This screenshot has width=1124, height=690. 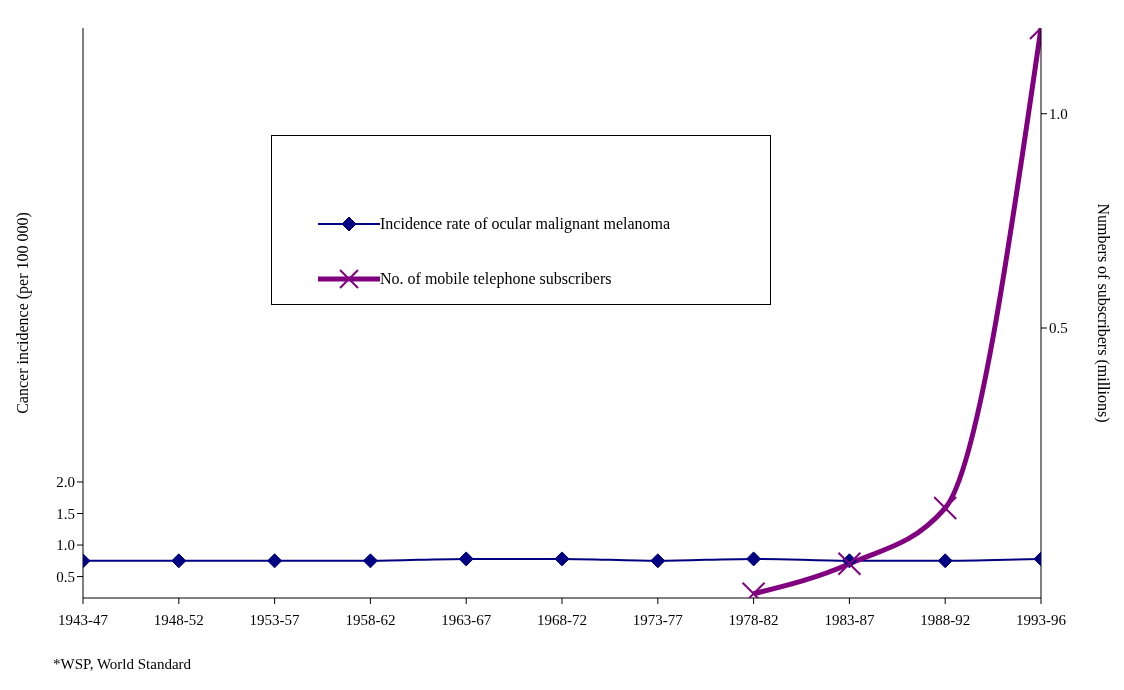 What do you see at coordinates (65, 513) in the screenshot?
I see `y-tick-label: 1.5` at bounding box center [65, 513].